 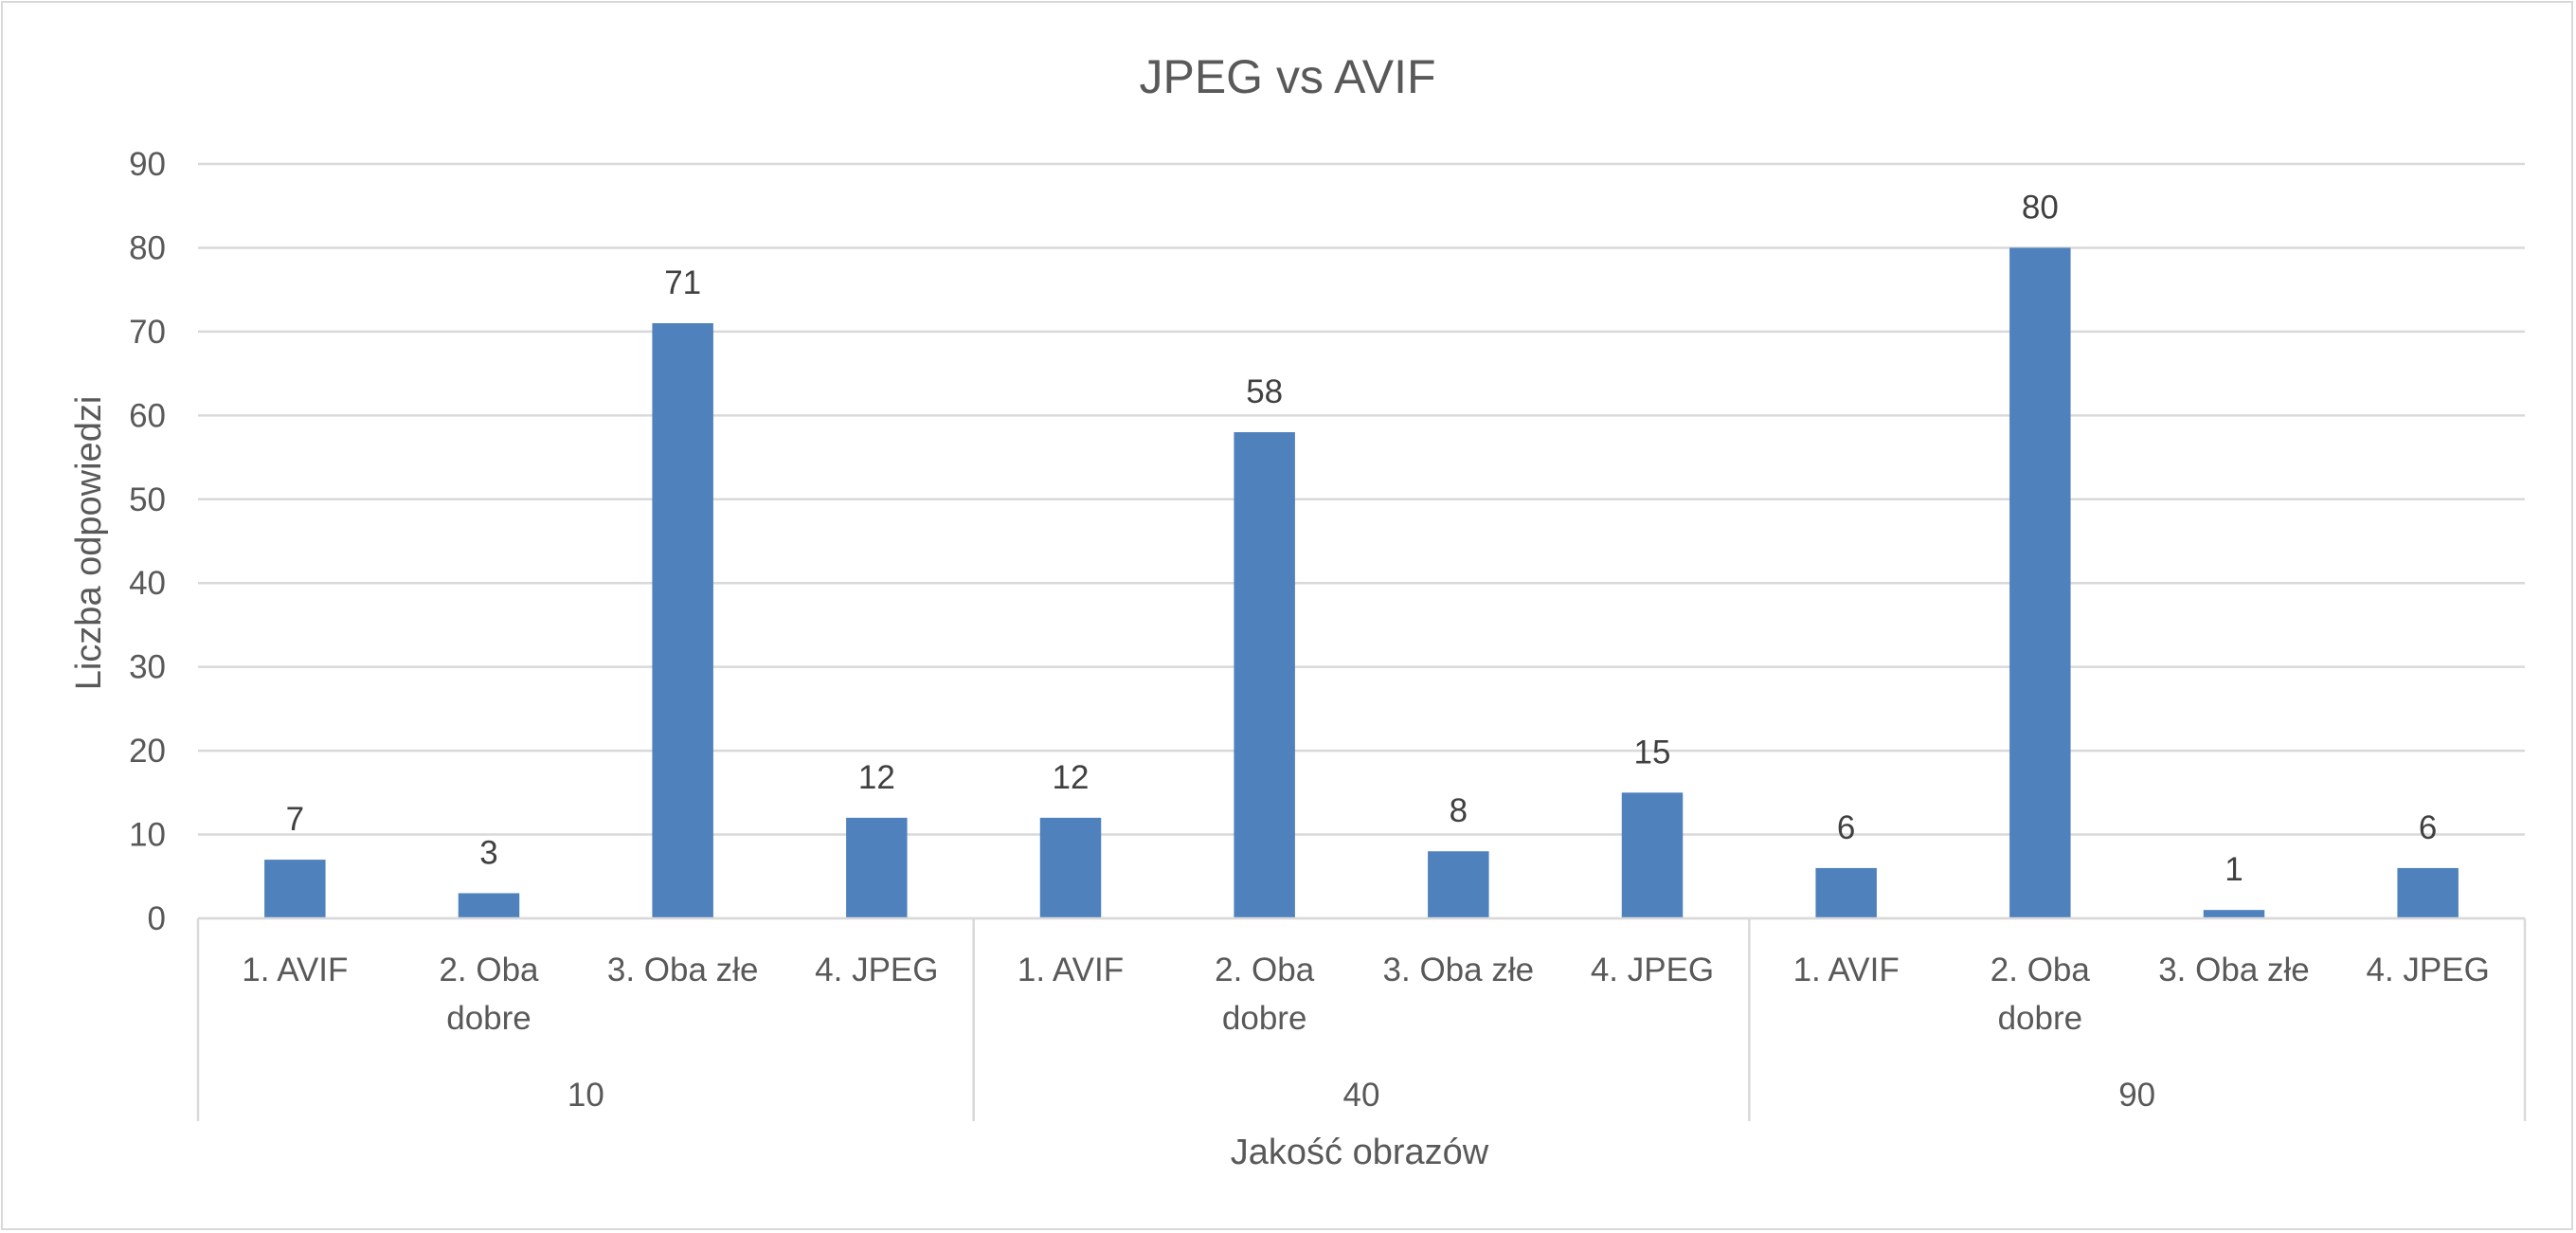 What do you see at coordinates (2040, 207) in the screenshot?
I see `data-label: 80` at bounding box center [2040, 207].